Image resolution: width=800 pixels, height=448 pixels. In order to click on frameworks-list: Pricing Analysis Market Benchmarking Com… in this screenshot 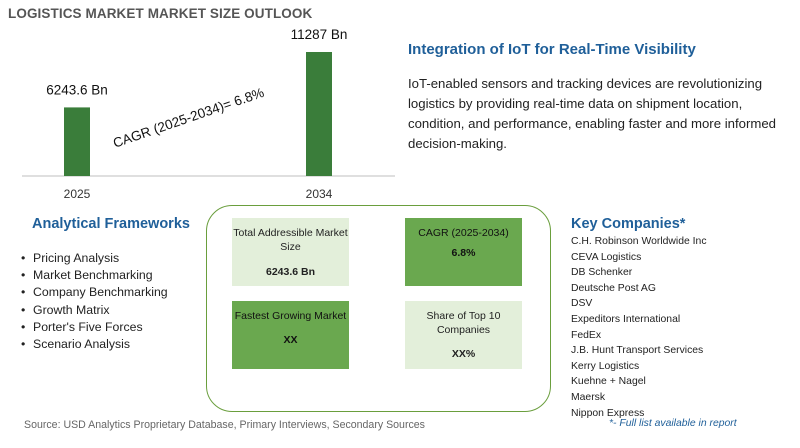, I will do `click(94, 301)`.